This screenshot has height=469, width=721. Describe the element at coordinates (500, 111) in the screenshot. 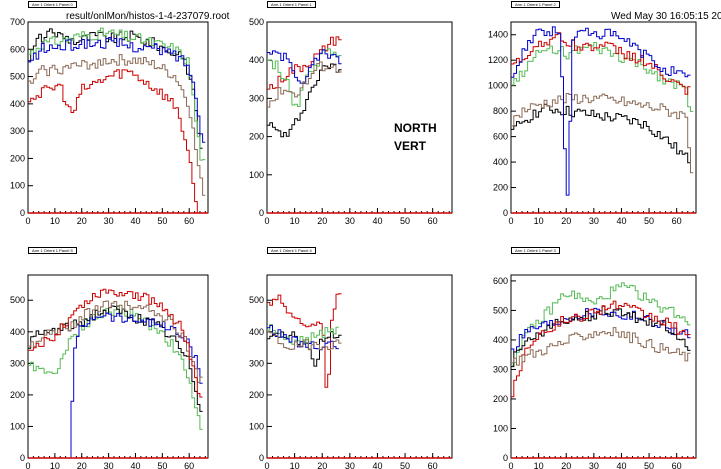

I see `y-tick-label: 800` at that location.